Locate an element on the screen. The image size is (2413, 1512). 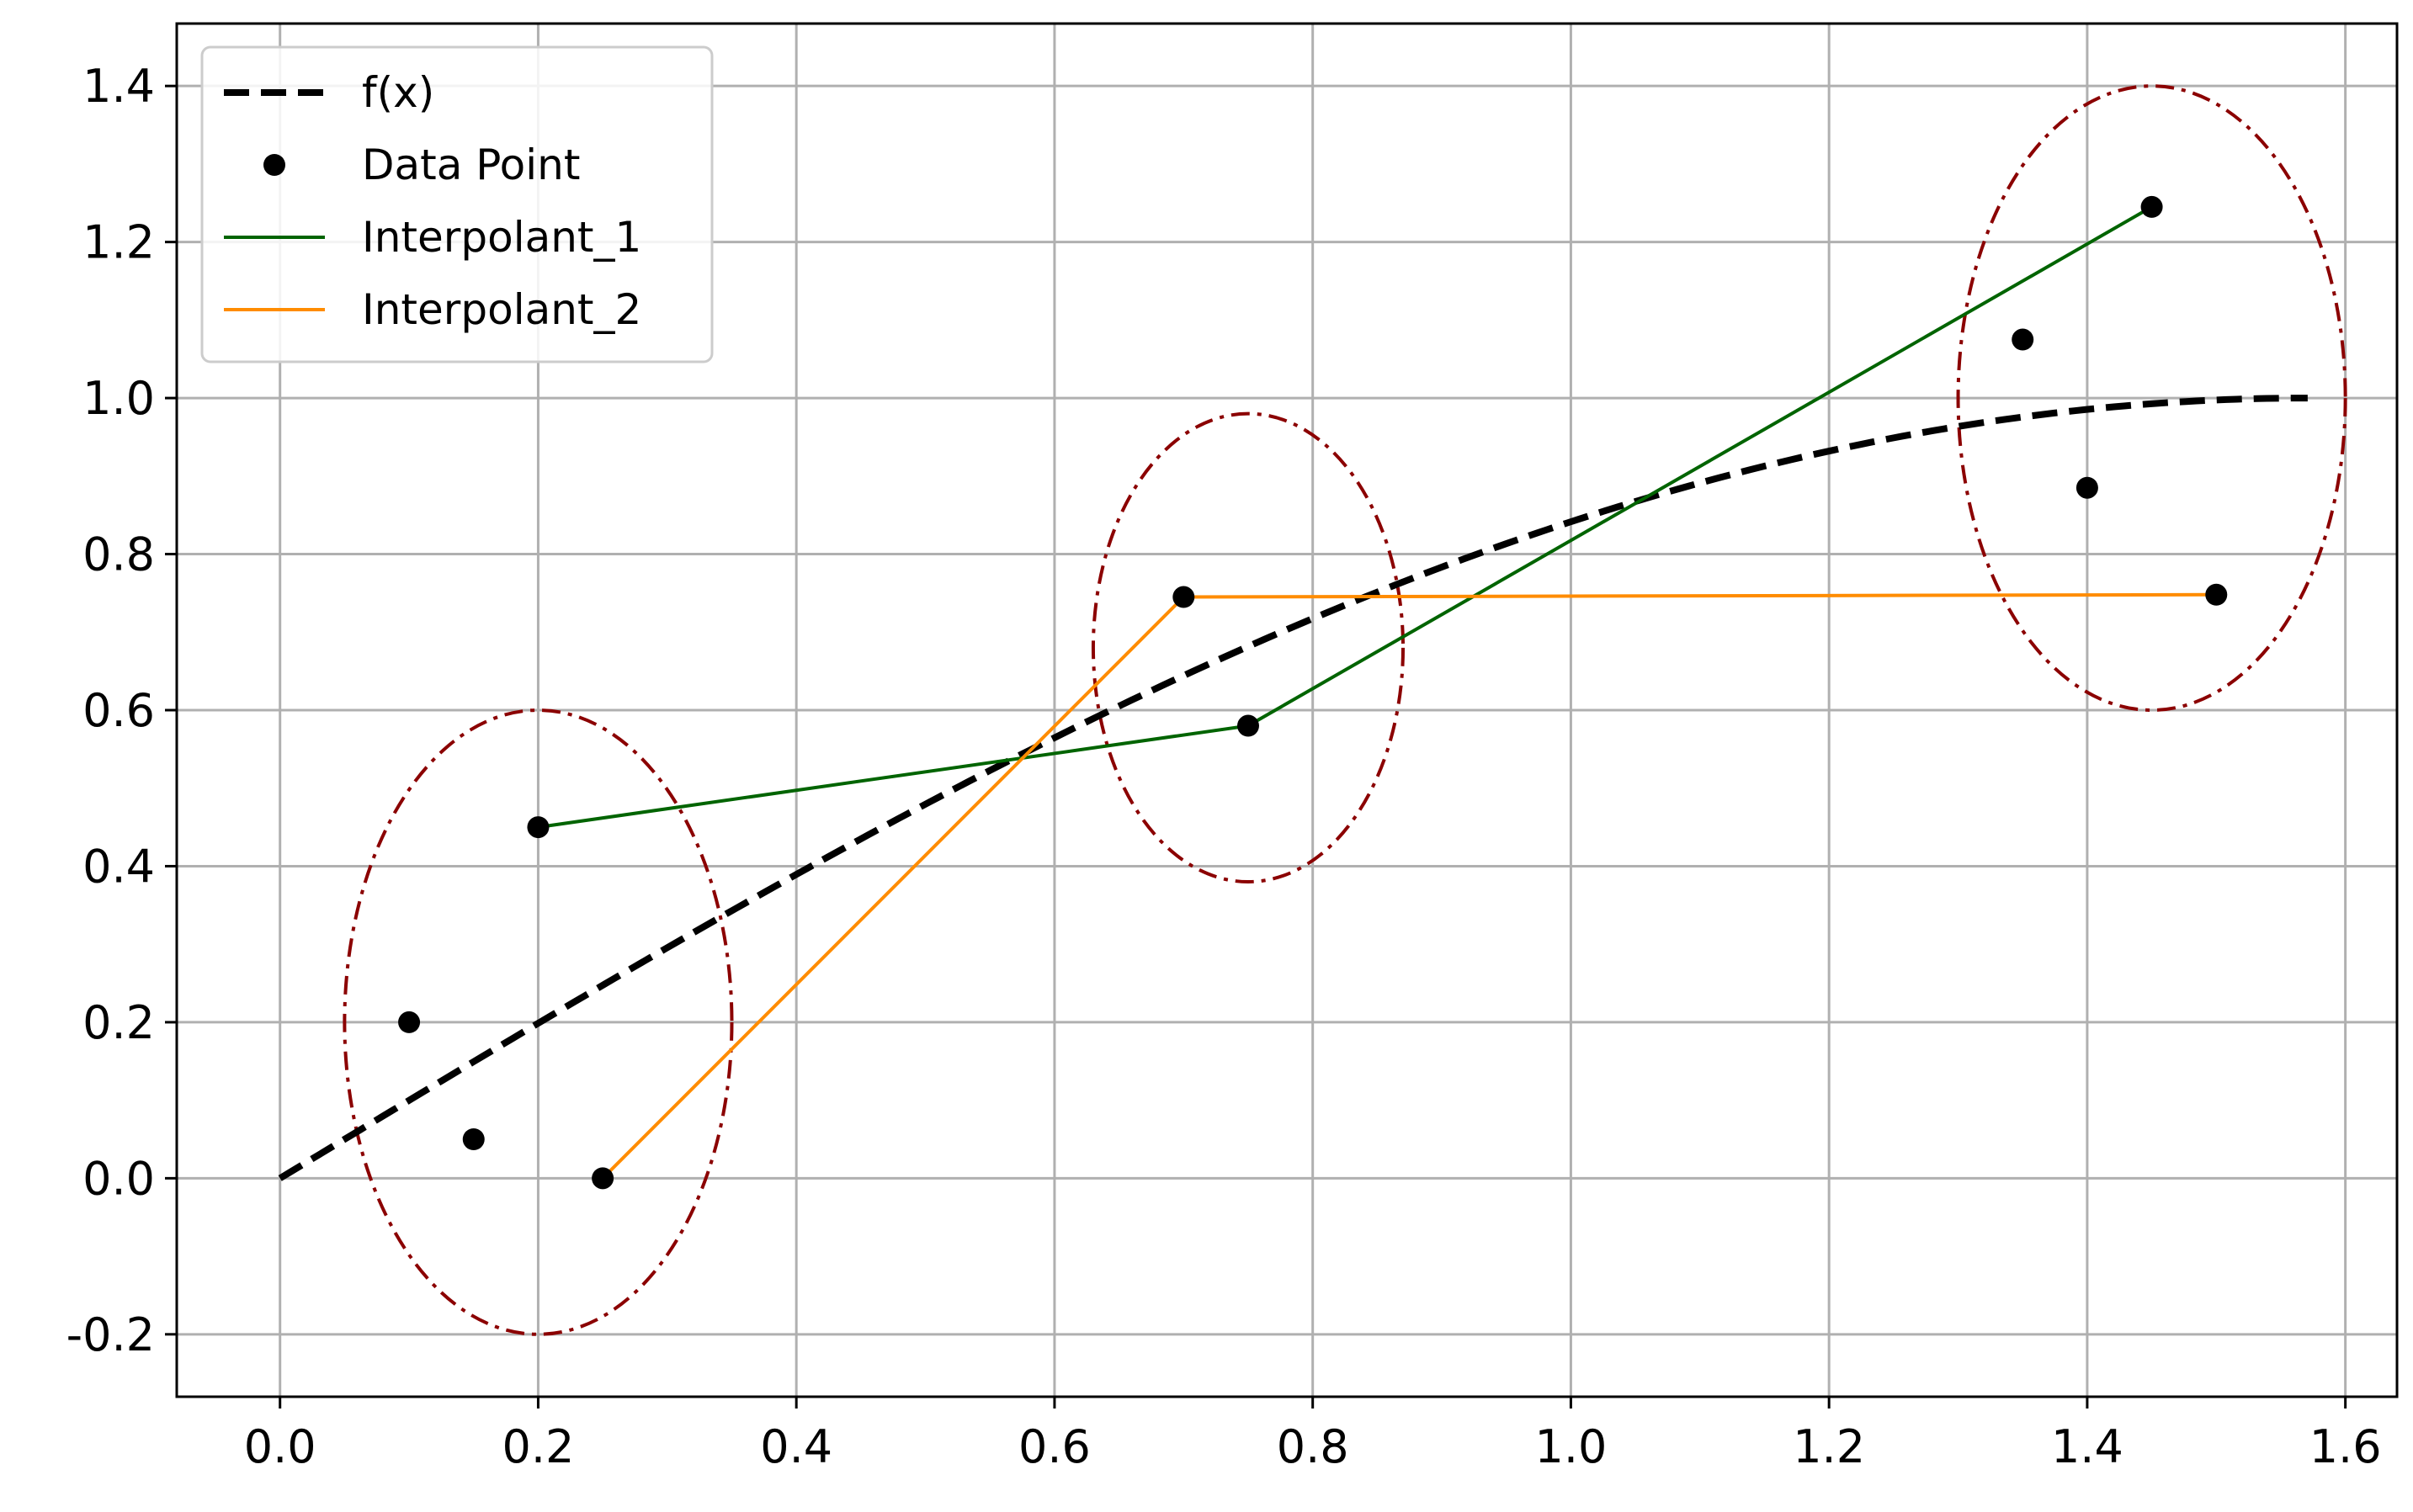
y-tick-label: 0.8 is located at coordinates (118, 554).